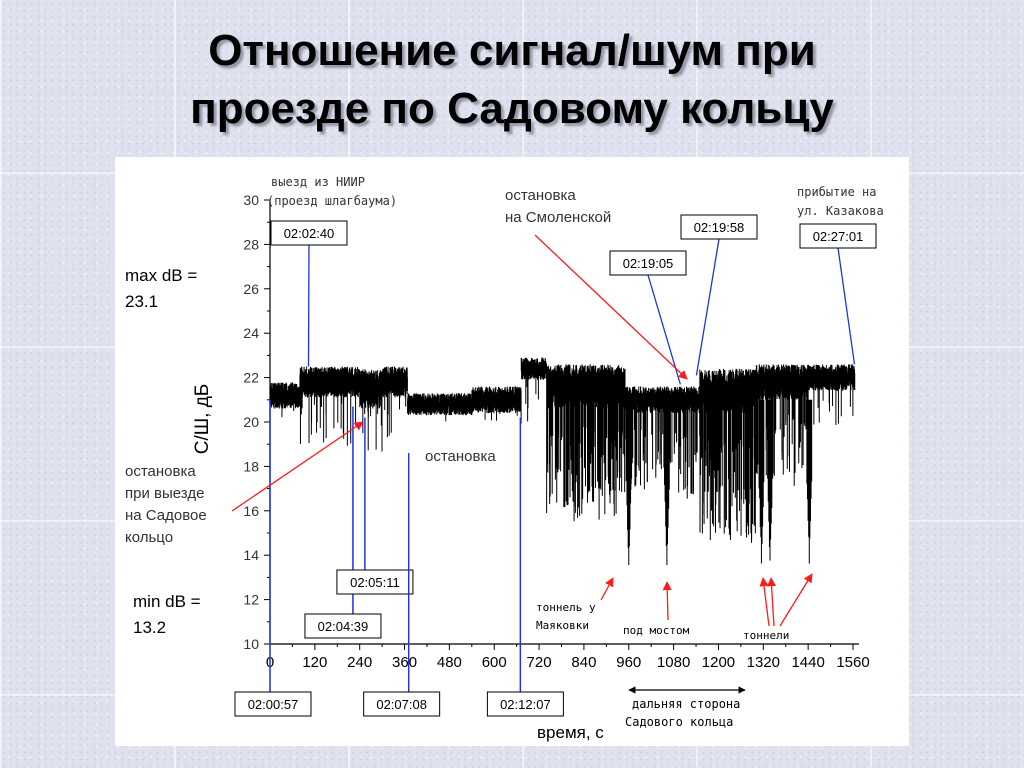  Describe the element at coordinates (251, 289) in the screenshot. I see `y-tick-label: 26` at that location.